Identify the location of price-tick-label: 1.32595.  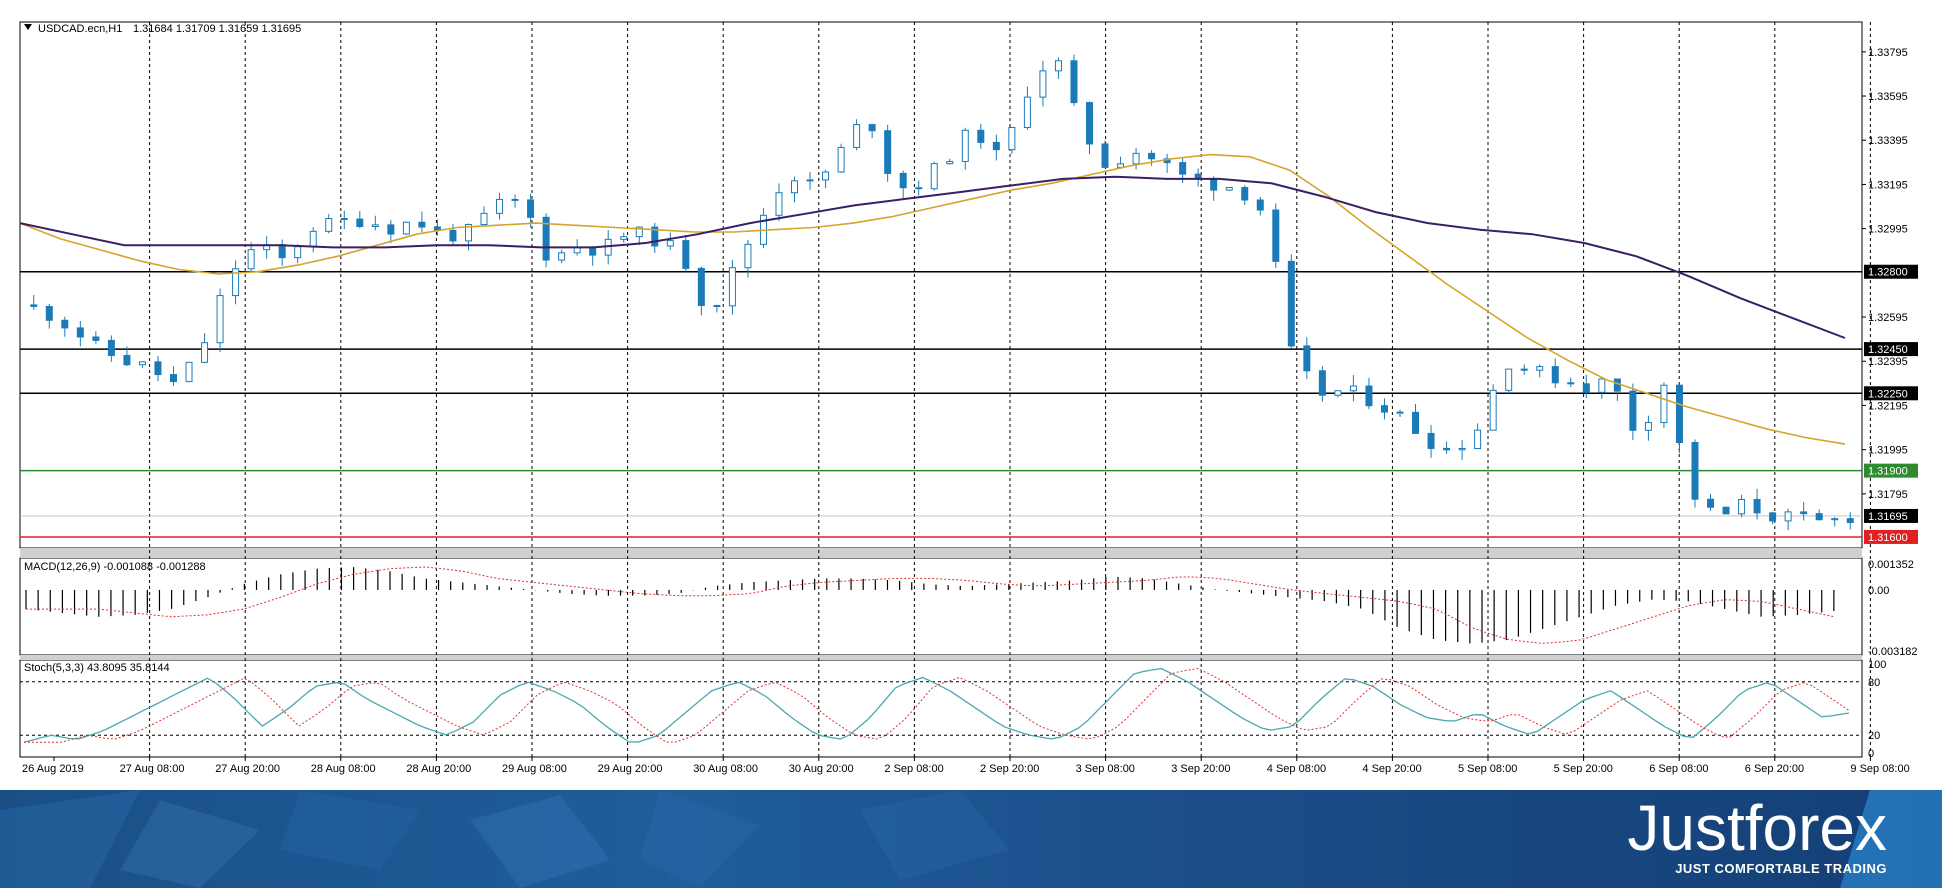
(1888, 318).